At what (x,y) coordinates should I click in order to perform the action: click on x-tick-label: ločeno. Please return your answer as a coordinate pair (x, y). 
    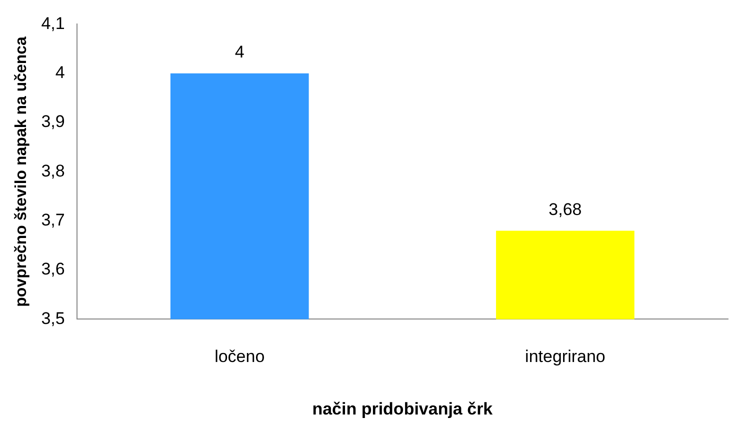
    Looking at the image, I should click on (239, 356).